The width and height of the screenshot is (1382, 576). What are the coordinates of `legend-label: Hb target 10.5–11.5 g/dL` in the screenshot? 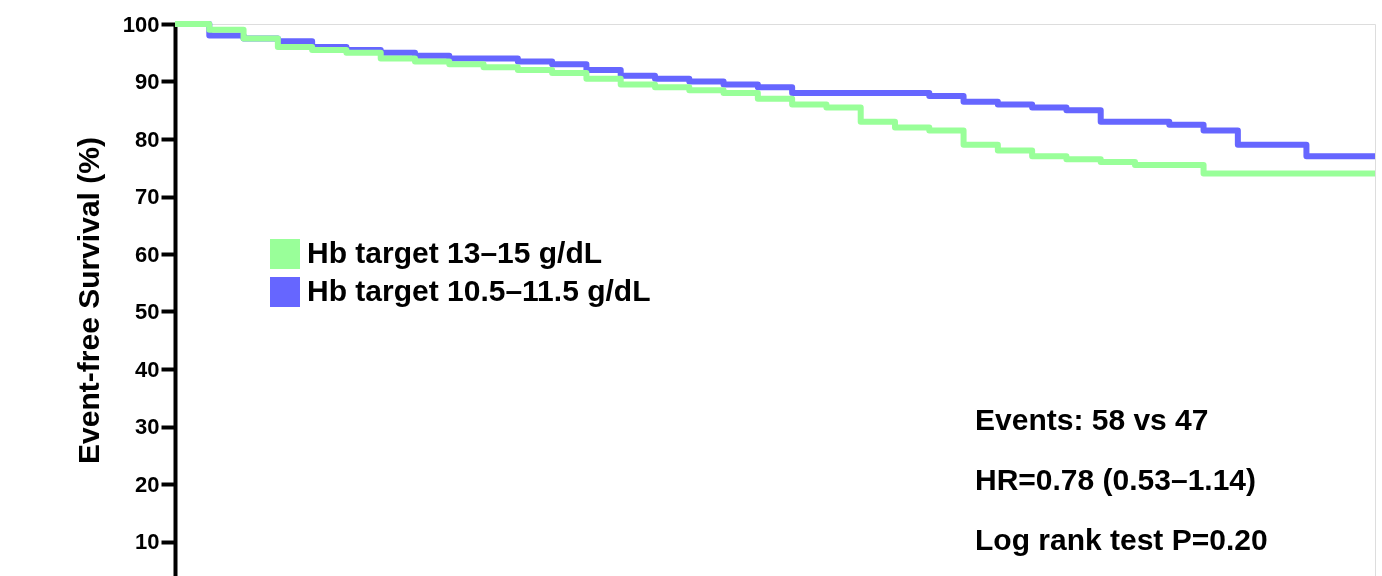 It's located at (479, 290).